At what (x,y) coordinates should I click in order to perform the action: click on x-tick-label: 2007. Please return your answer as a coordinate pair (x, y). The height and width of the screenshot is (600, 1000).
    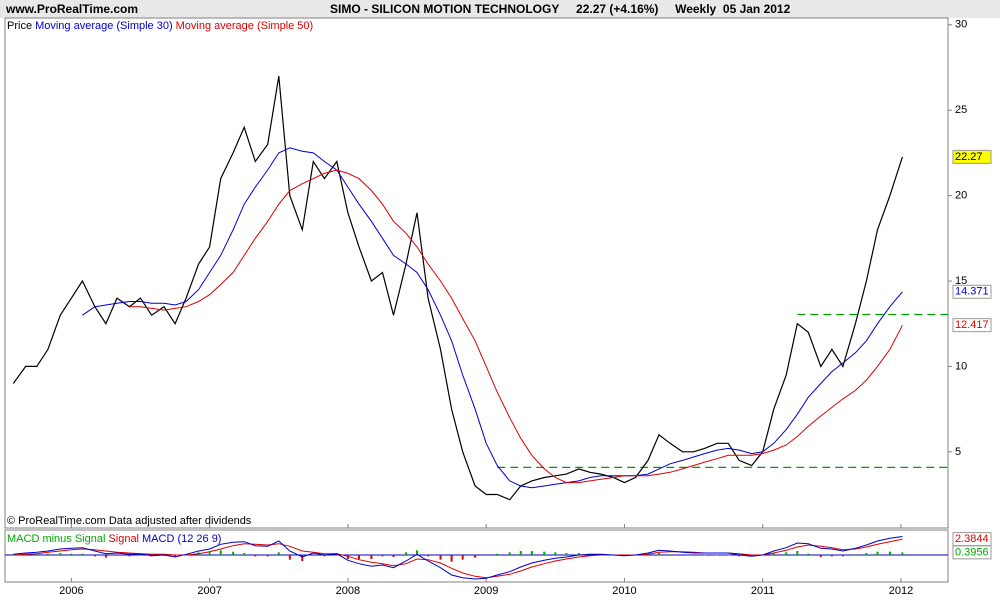
    Looking at the image, I should click on (209, 591).